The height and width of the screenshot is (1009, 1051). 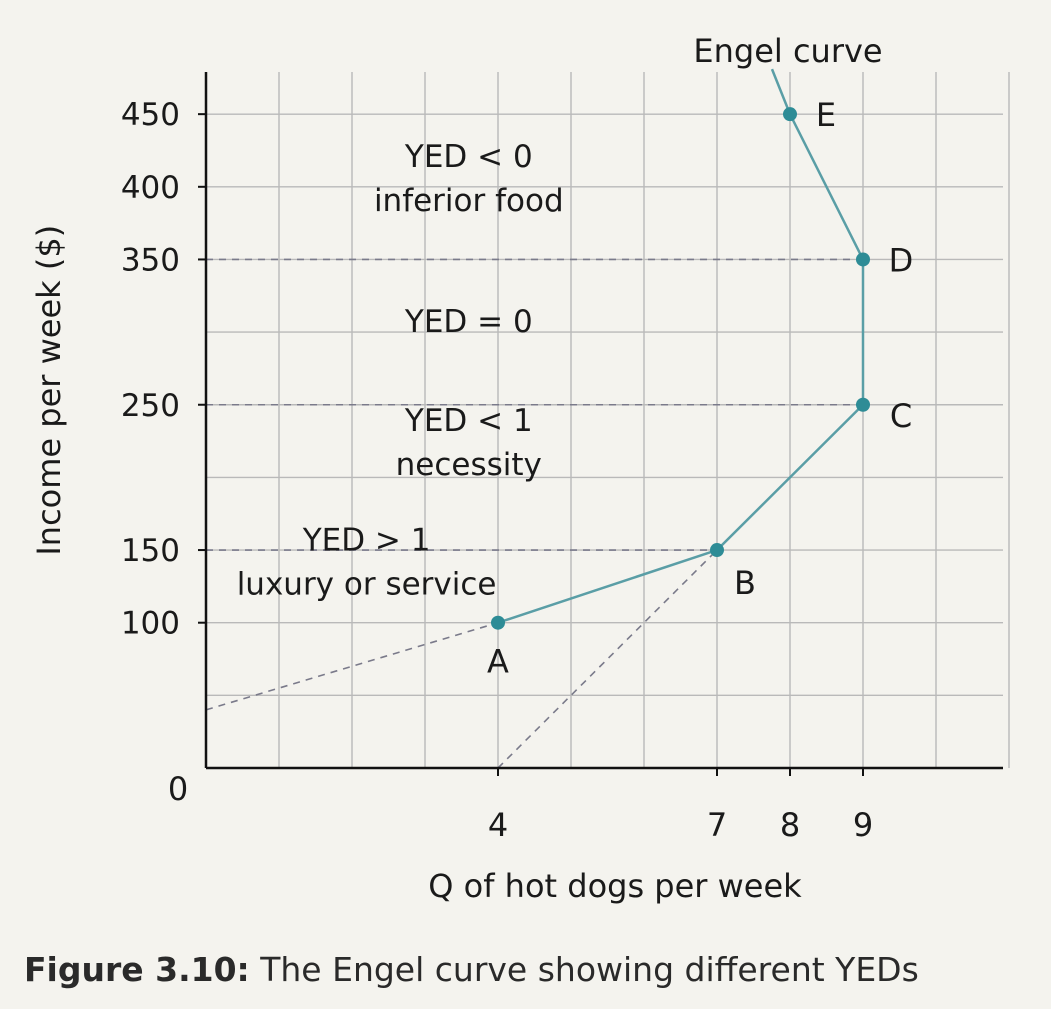 What do you see at coordinates (498, 662) in the screenshot?
I see `point-label-a: A` at bounding box center [498, 662].